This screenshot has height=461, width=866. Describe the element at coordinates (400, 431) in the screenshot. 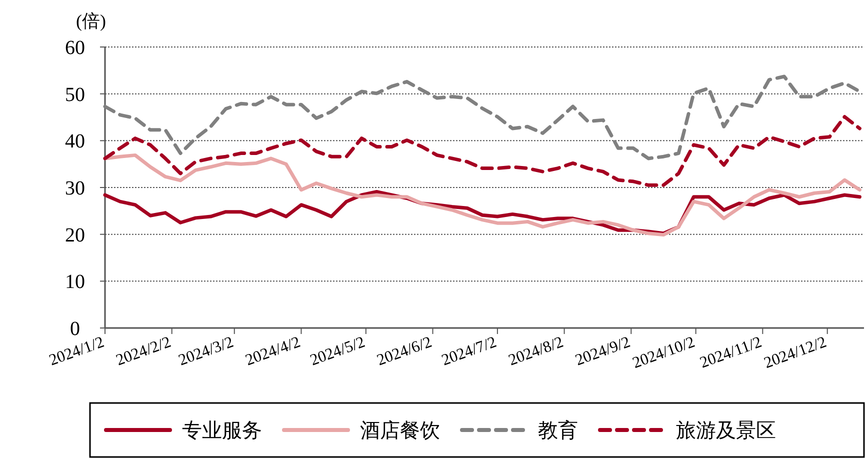

I see `legend-label: 酒店餐饮` at that location.